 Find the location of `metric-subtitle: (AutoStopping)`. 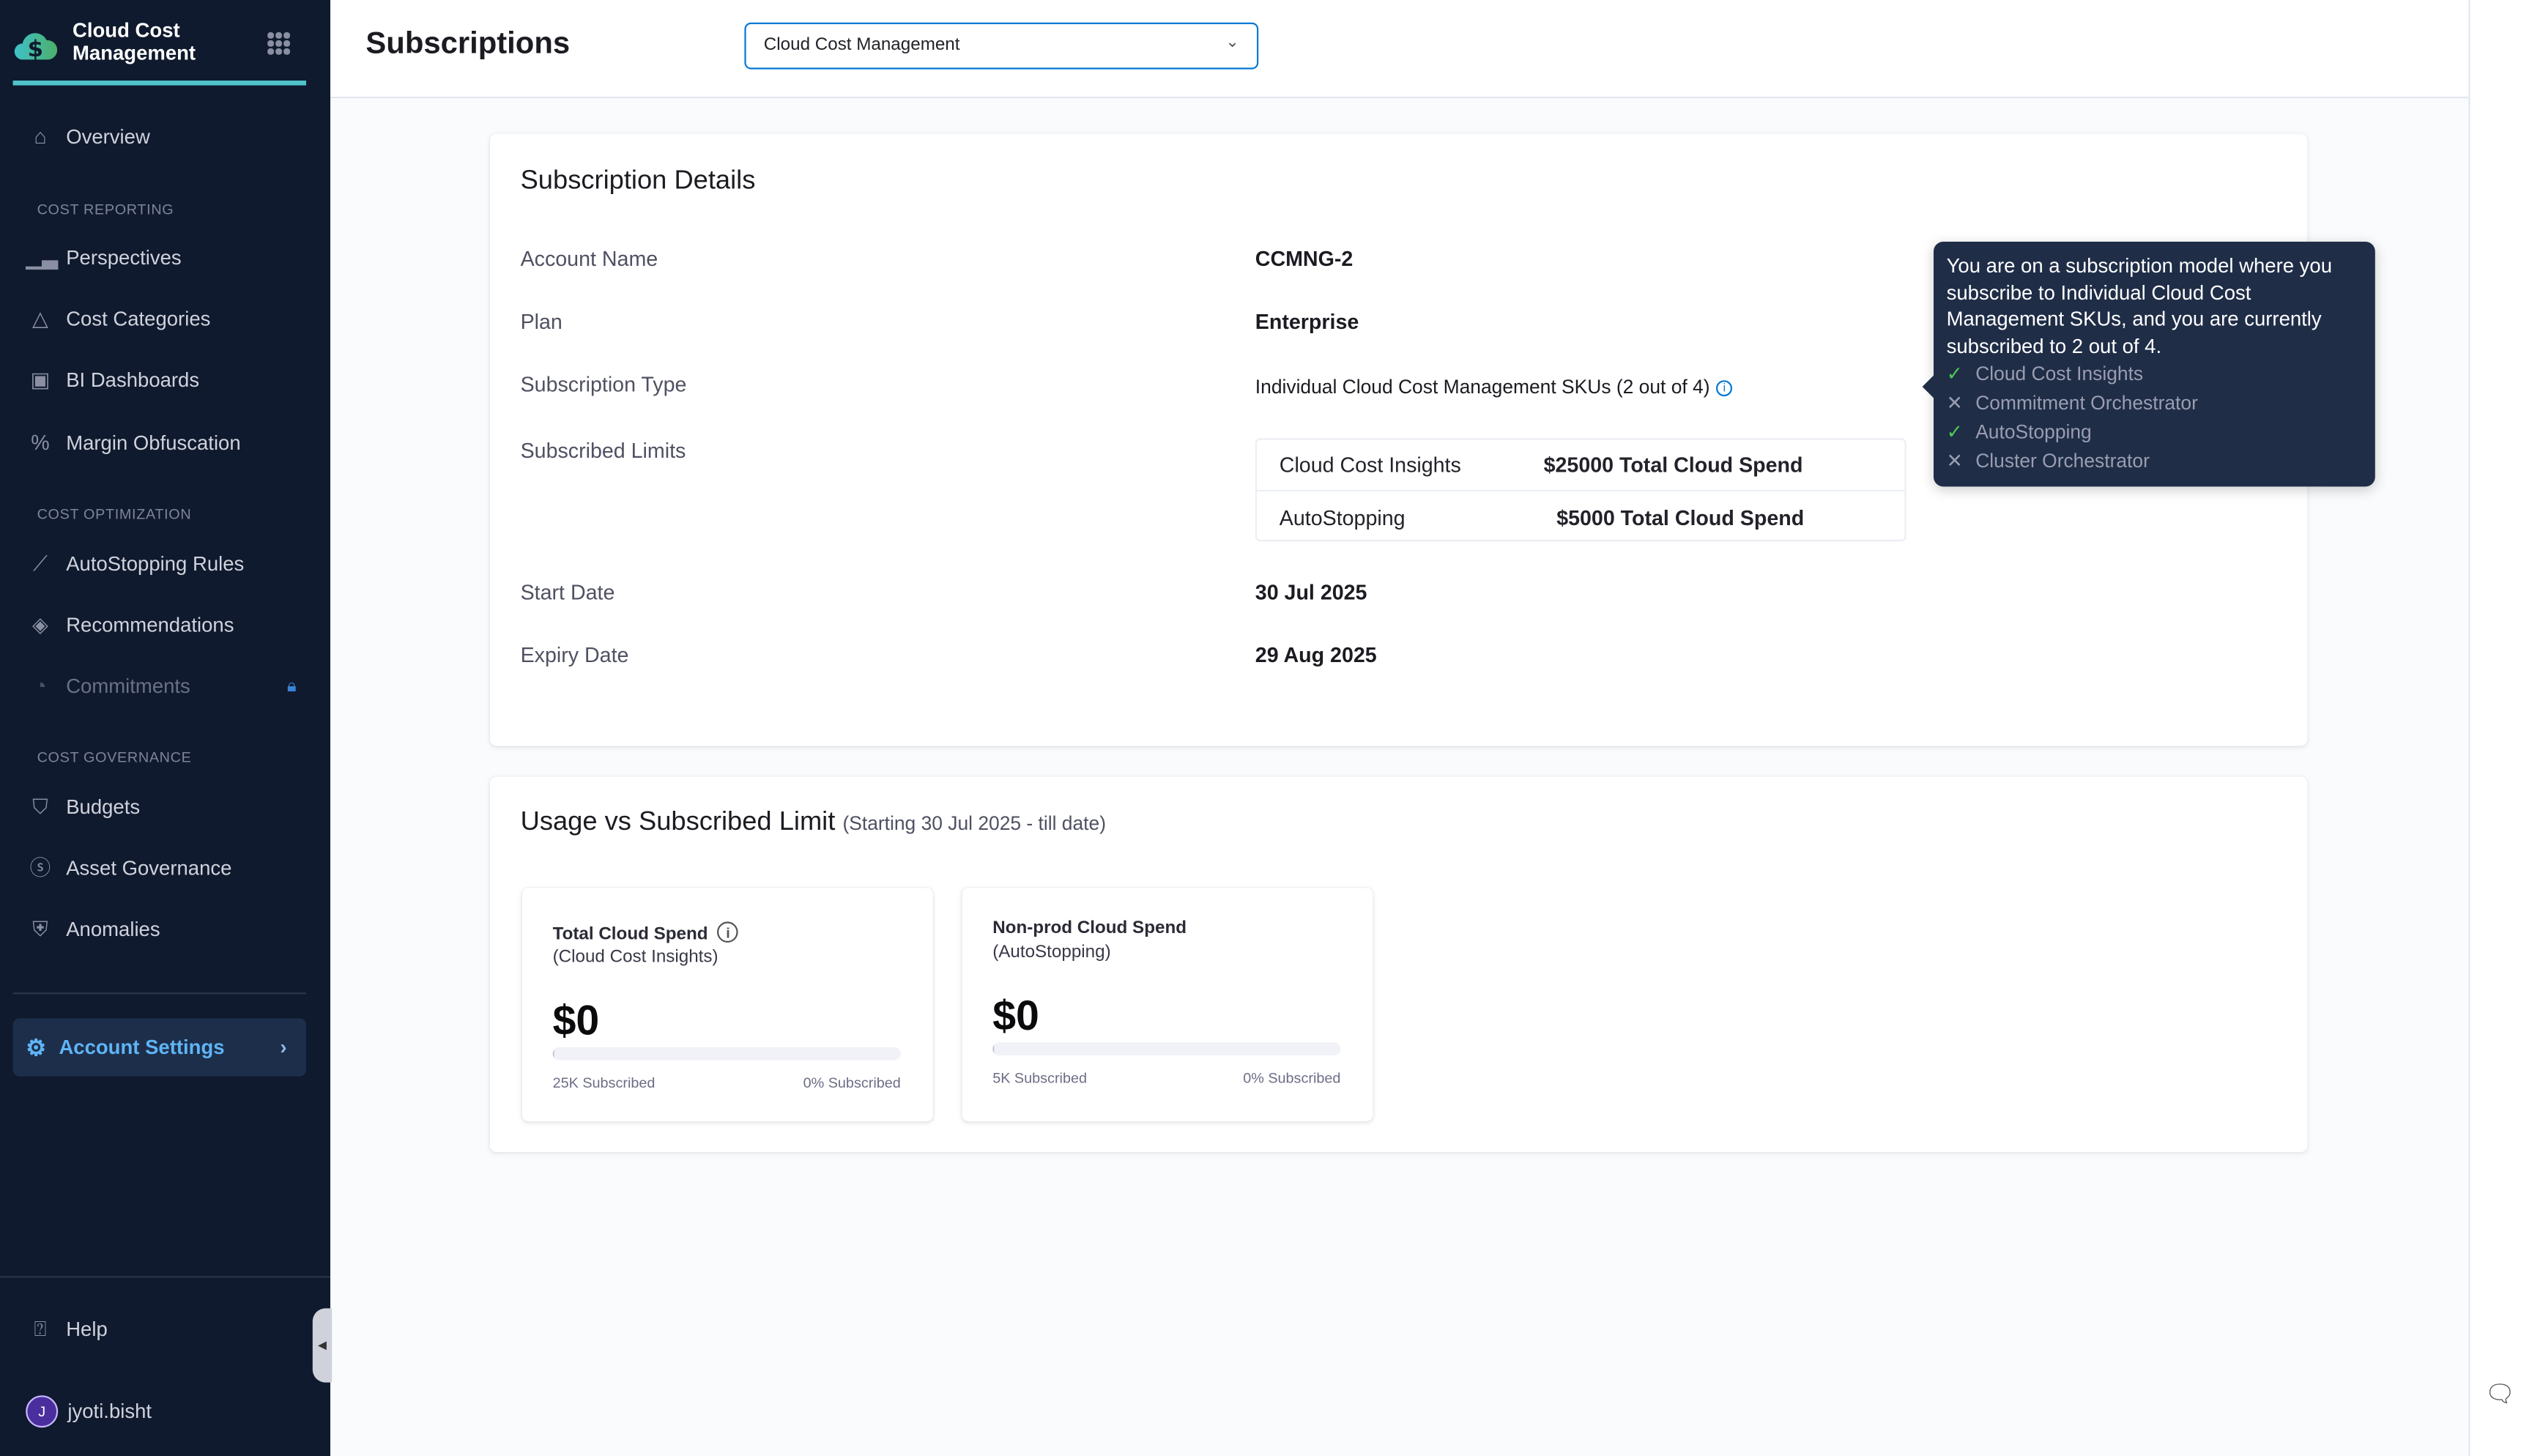

metric-subtitle: (AutoStopping) is located at coordinates (1051, 952).